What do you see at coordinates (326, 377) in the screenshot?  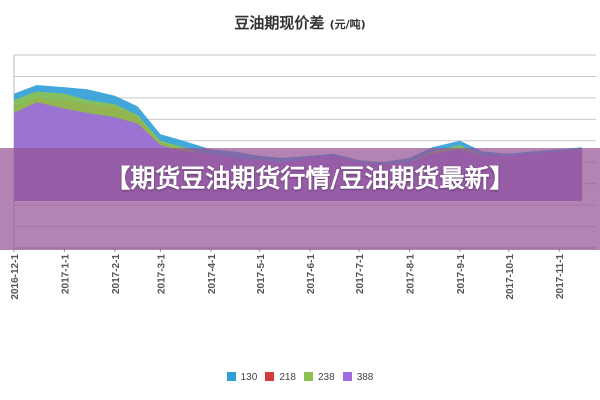 I see `legend-label: 238` at bounding box center [326, 377].